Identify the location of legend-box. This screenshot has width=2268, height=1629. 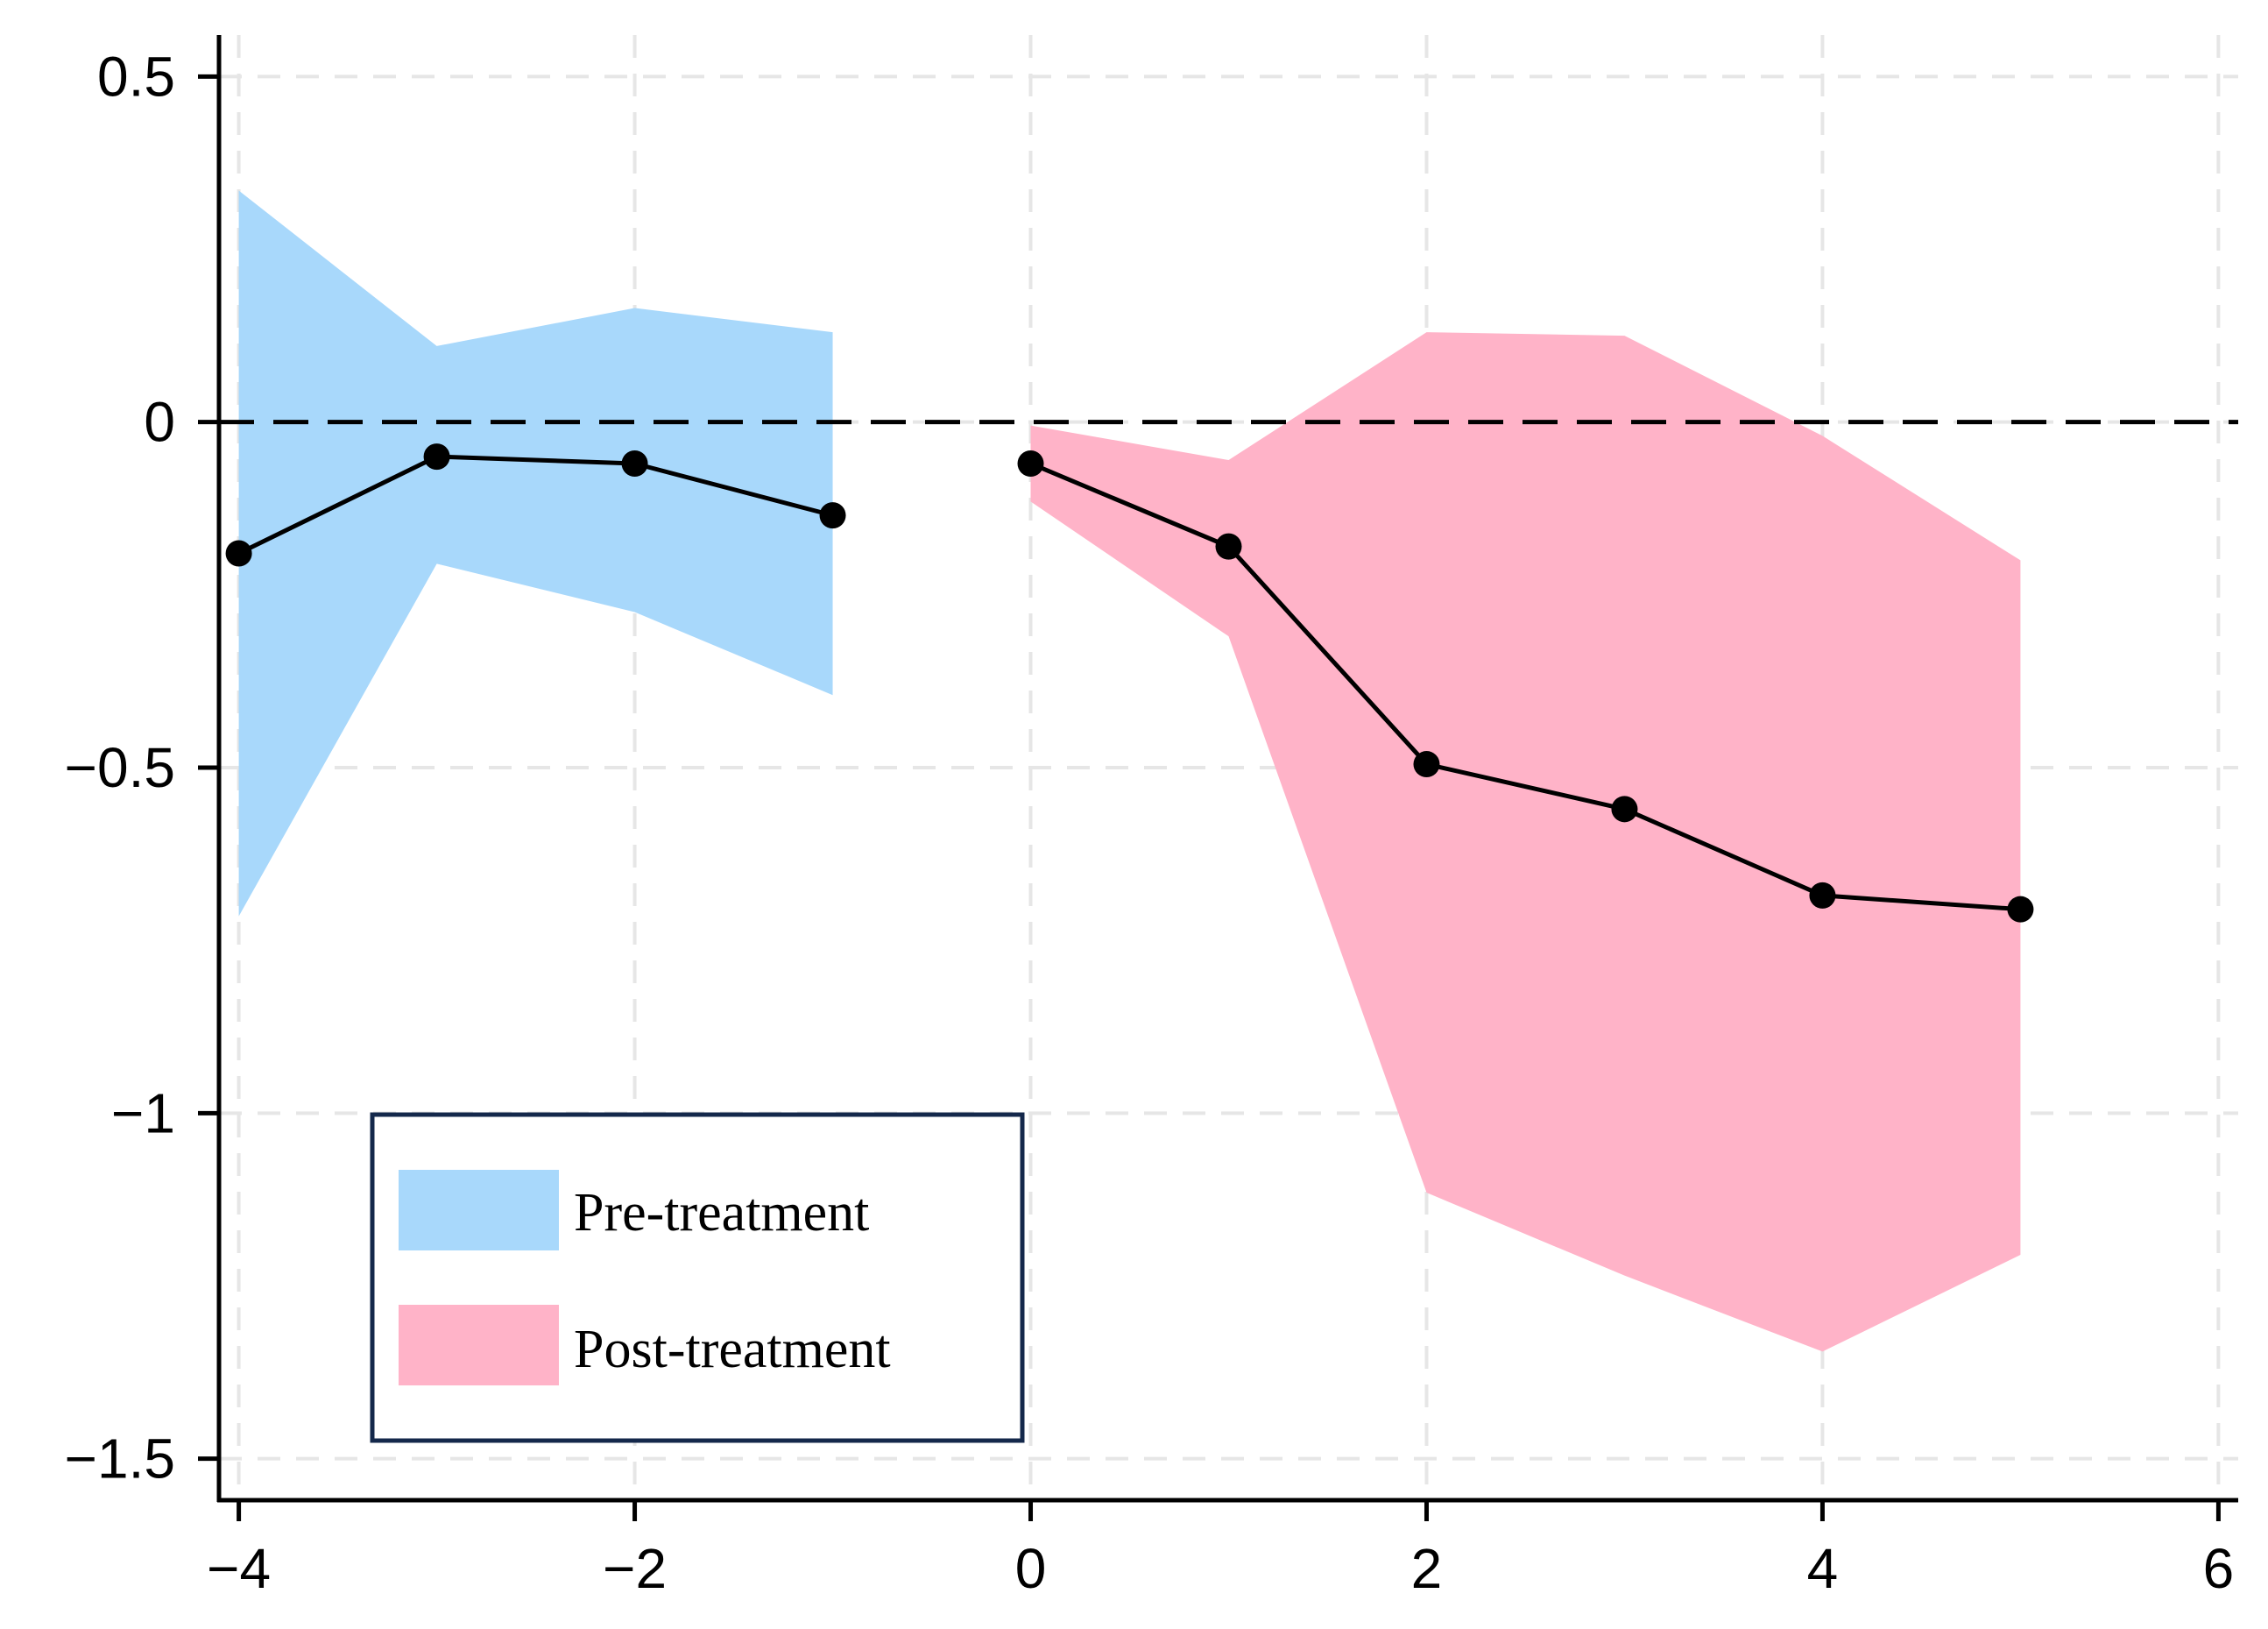
(698, 1277).